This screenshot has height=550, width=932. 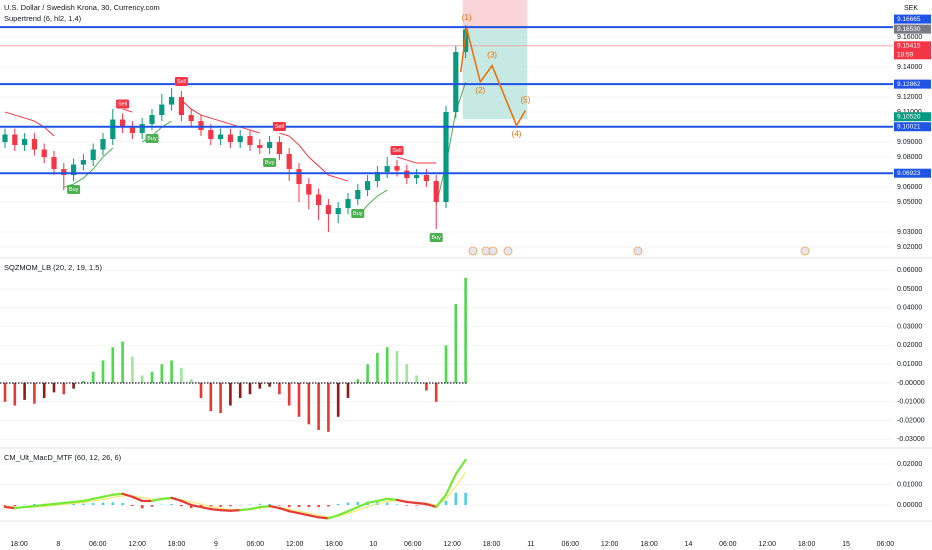 I want to click on x-tick-label: 15, so click(x=846, y=544).